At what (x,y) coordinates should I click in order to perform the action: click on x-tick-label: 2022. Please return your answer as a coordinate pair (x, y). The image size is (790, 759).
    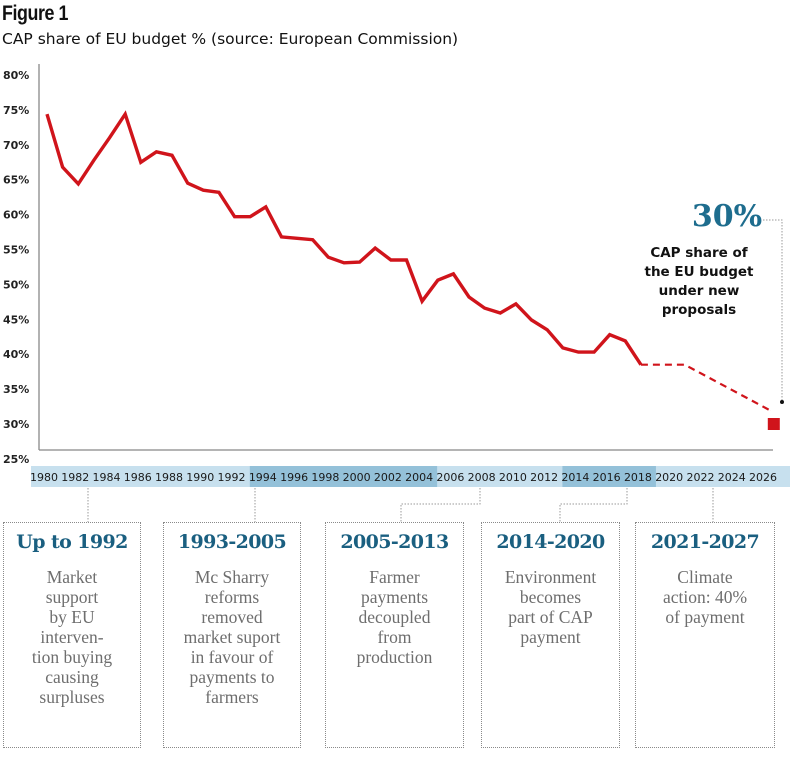
    Looking at the image, I should click on (700, 477).